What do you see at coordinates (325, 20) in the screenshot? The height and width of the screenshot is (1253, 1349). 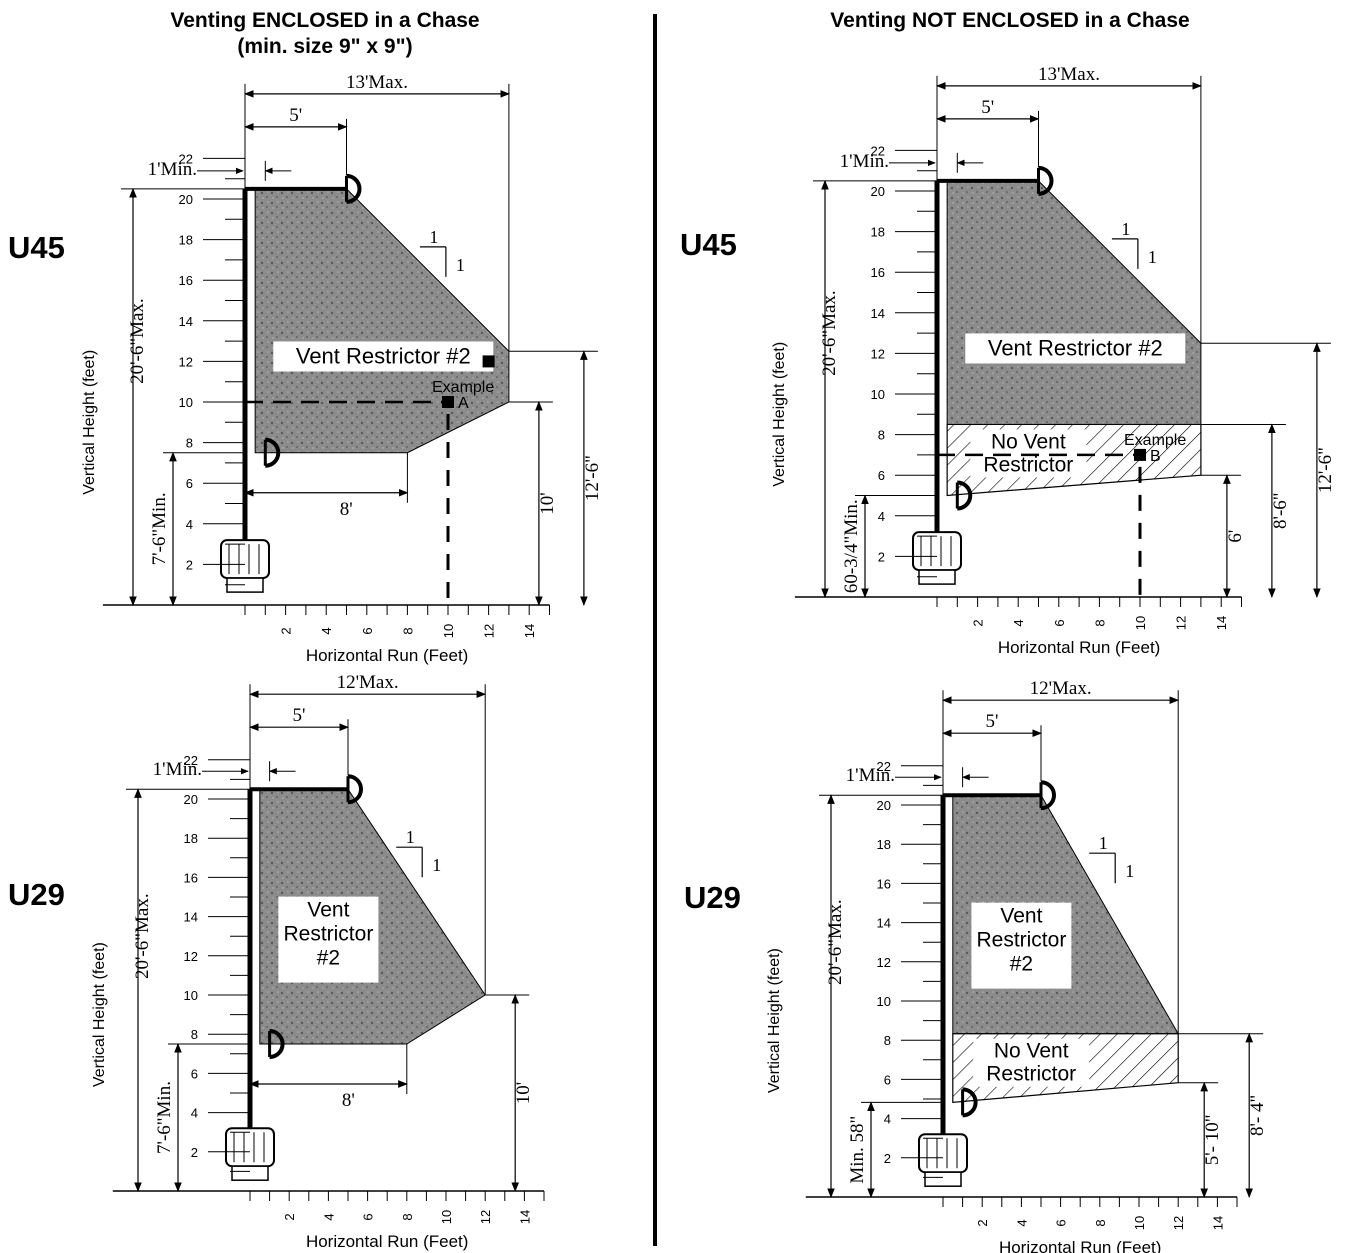 I see `left-title-line: Venting ENCLOSED in a Chase` at bounding box center [325, 20].